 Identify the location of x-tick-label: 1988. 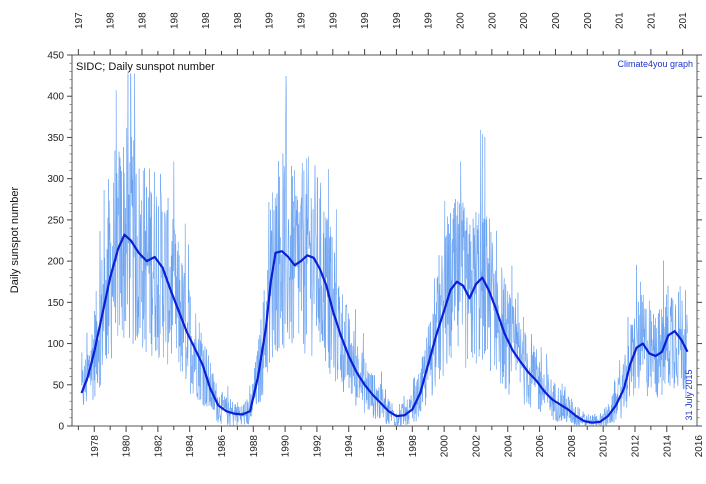
(254, 446).